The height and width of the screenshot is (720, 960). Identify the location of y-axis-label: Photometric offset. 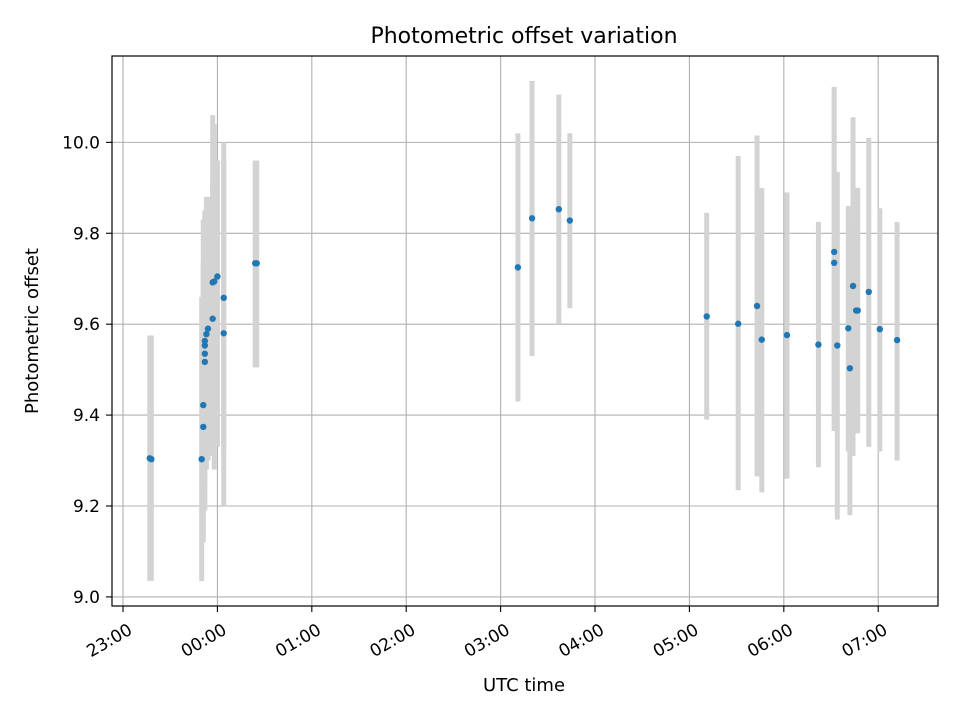
(32, 331).